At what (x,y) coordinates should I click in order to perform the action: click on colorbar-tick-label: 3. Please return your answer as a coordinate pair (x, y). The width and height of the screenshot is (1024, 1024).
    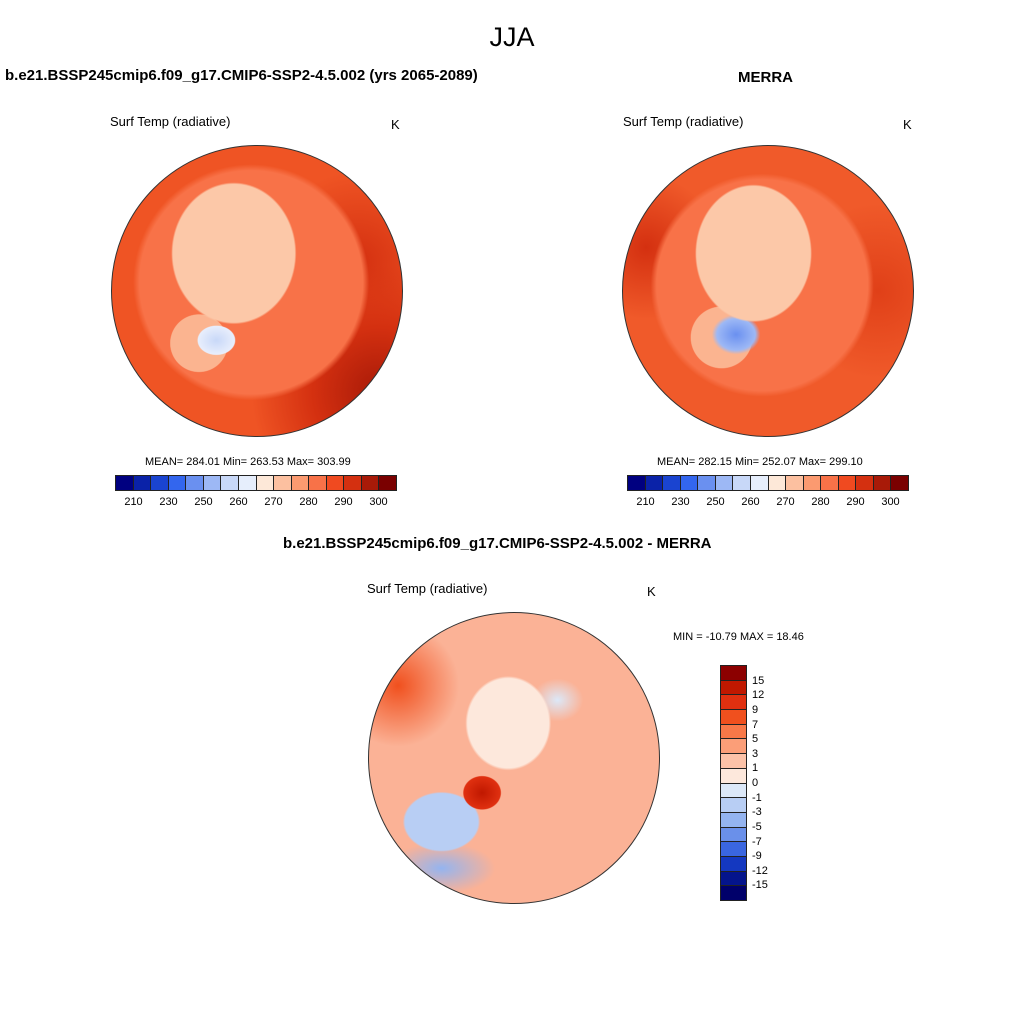
    Looking at the image, I should click on (755, 753).